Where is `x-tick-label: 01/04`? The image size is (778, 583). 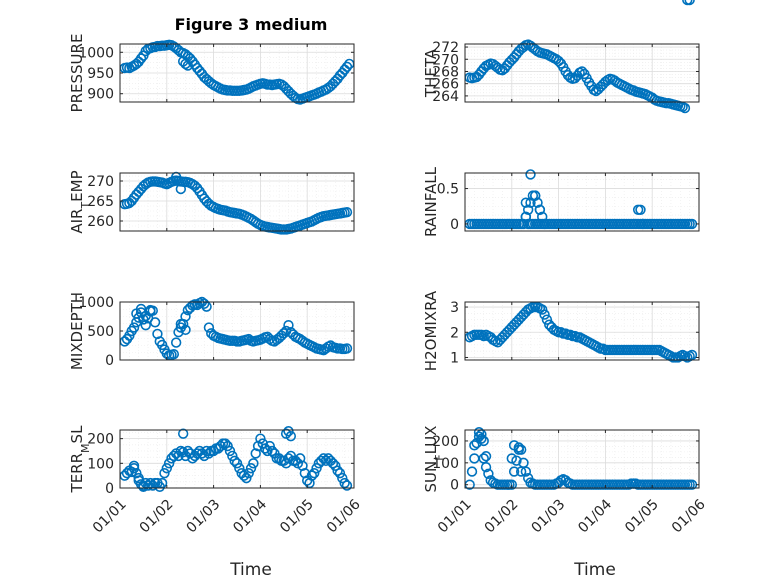
x-tick-label: 01/04 is located at coordinates (250, 516).